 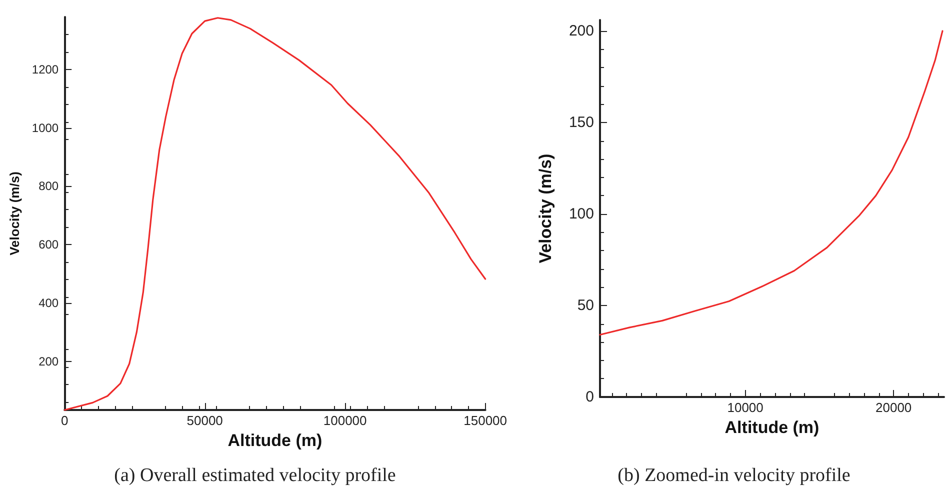 What do you see at coordinates (745, 407) in the screenshot?
I see `x-tick-label: 10000` at bounding box center [745, 407].